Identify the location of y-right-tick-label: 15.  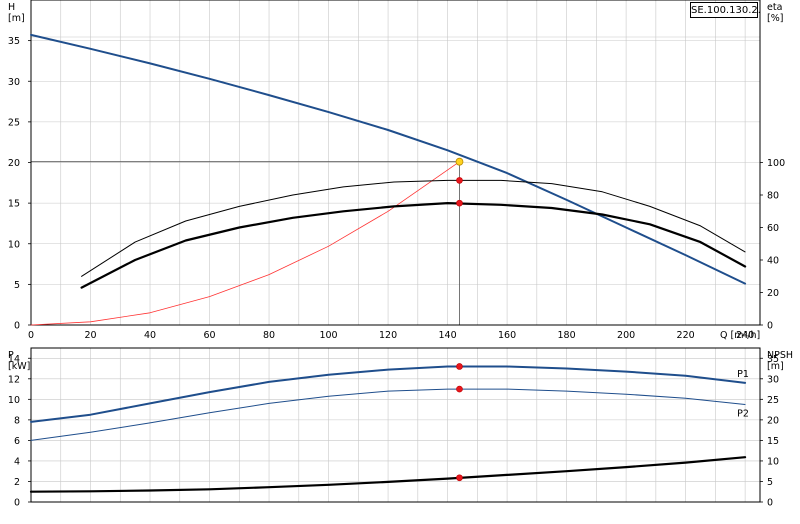
(773, 441).